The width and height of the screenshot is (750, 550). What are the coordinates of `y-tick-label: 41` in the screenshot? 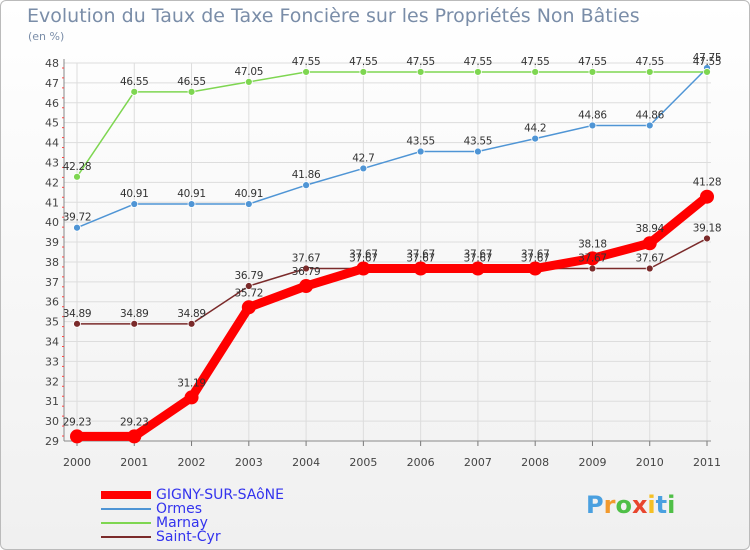 It's located at (52, 202).